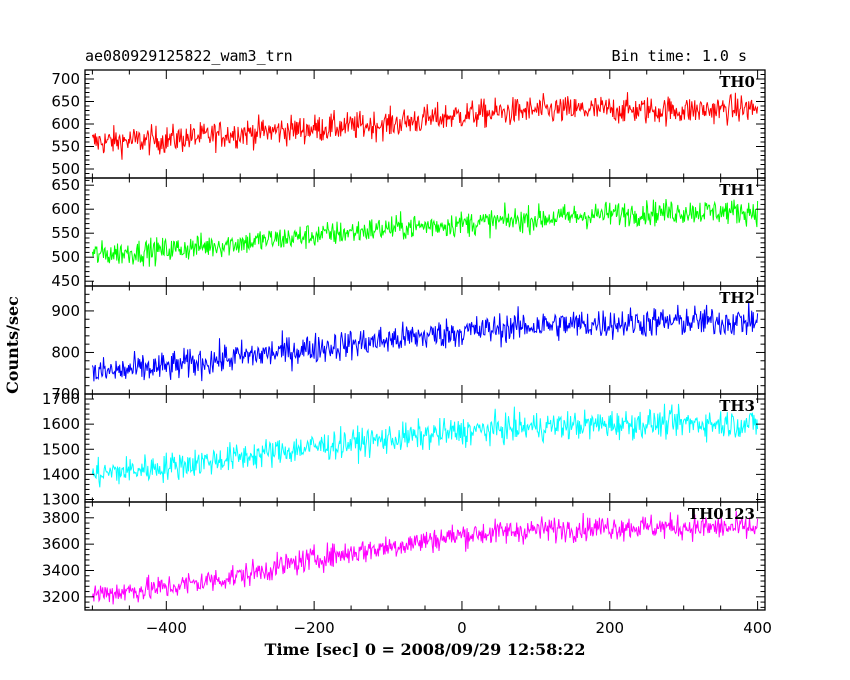 The image size is (850, 680). What do you see at coordinates (166, 628) in the screenshot?
I see `x-tick-label: −400` at bounding box center [166, 628].